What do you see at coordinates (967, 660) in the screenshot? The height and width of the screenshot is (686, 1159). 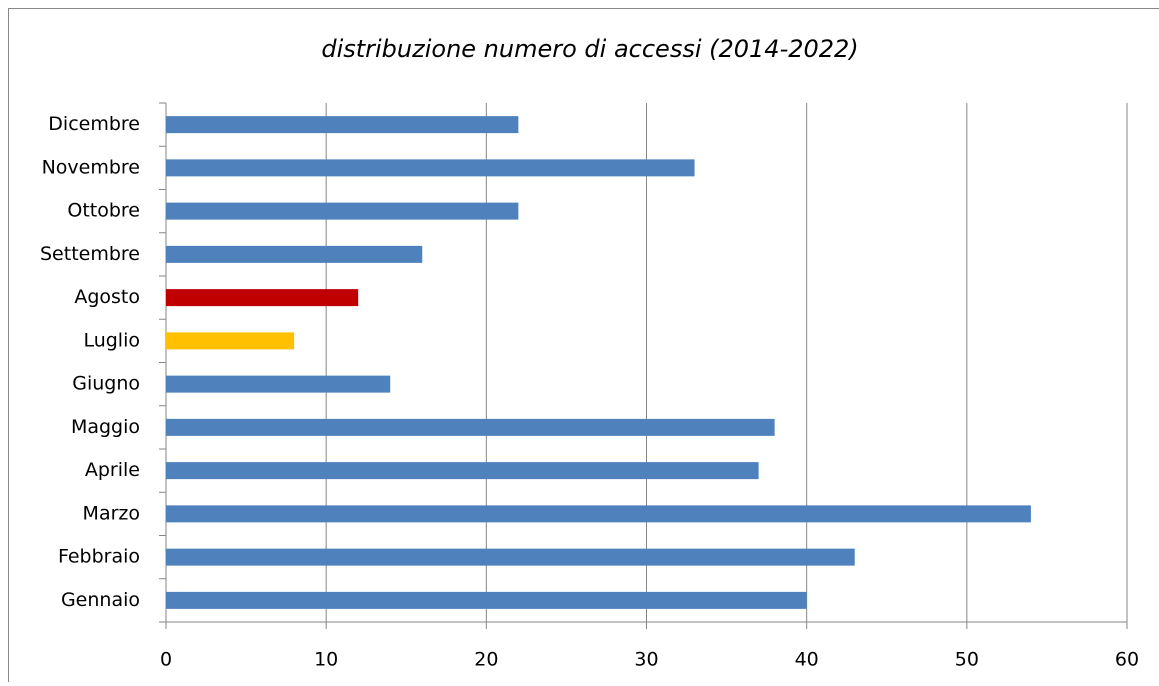 I see `x-tick-label: 50` at bounding box center [967, 660].